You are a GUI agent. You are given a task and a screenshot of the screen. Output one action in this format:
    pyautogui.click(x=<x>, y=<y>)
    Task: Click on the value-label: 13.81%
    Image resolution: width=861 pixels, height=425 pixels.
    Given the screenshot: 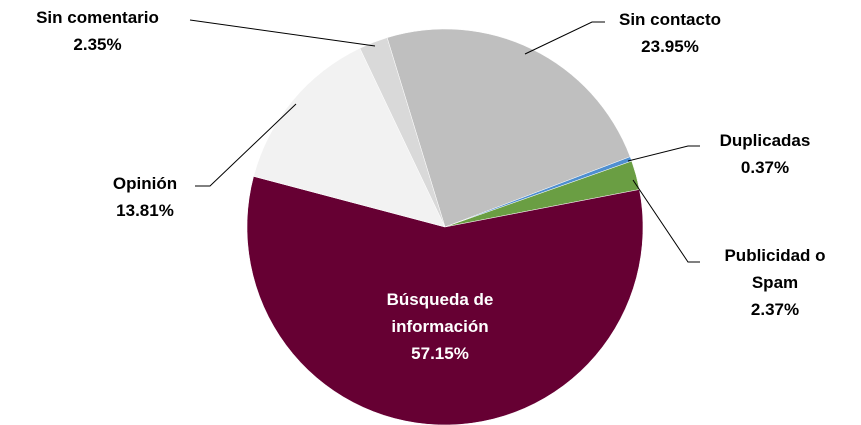 What is the action you would take?
    pyautogui.click(x=145, y=210)
    